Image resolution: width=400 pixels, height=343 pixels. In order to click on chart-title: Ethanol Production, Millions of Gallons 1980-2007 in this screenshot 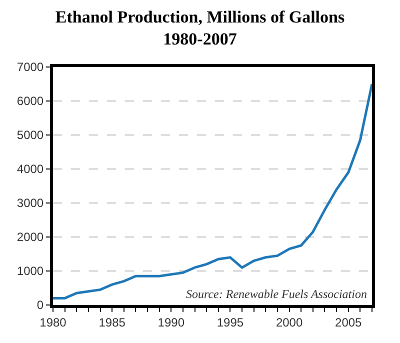, I will do `click(200, 27)`.